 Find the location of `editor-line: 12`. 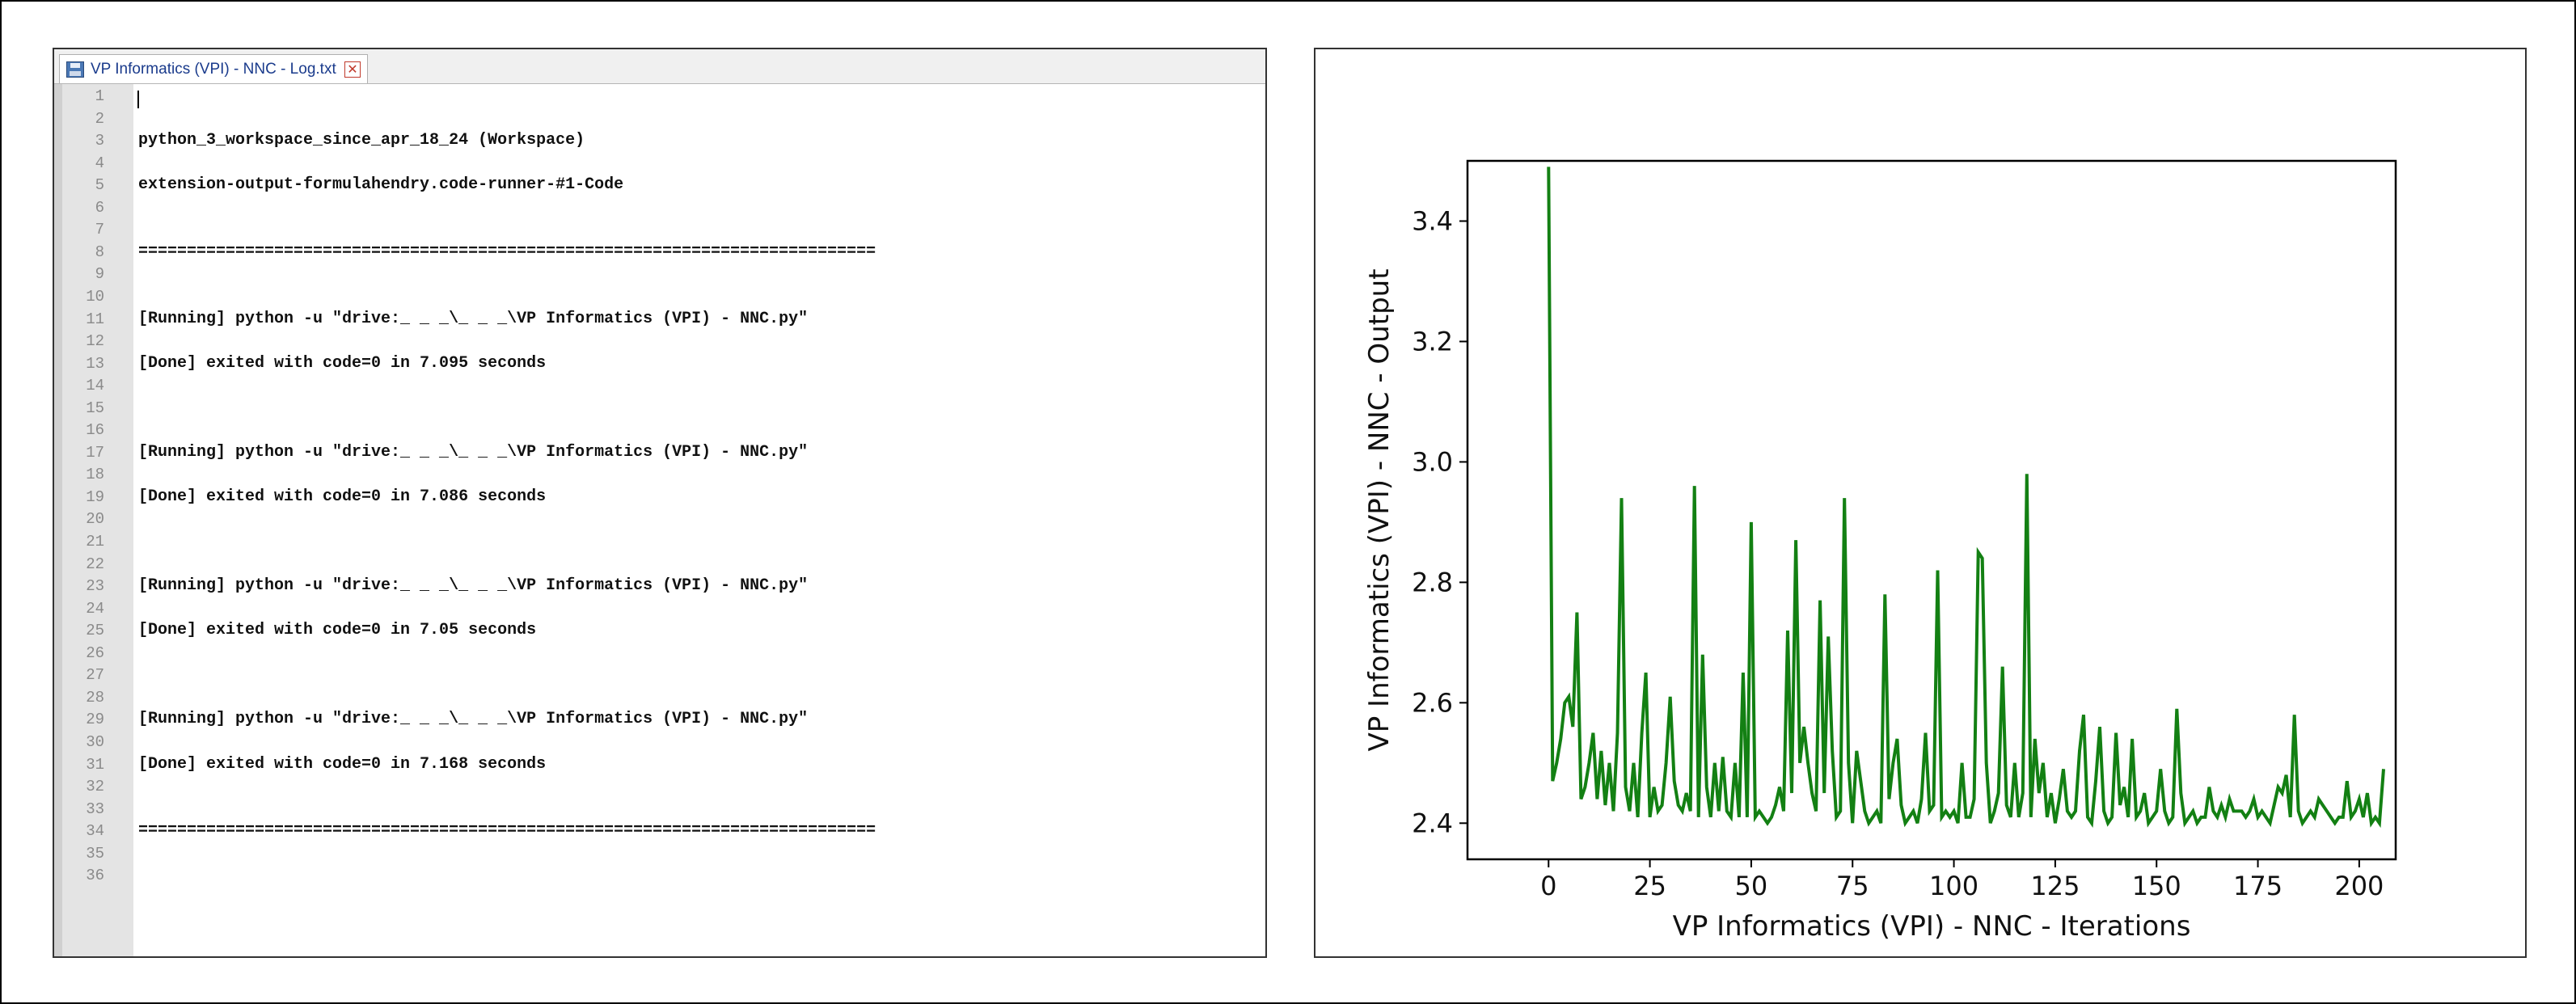

editor-line: 12 is located at coordinates (659, 341).